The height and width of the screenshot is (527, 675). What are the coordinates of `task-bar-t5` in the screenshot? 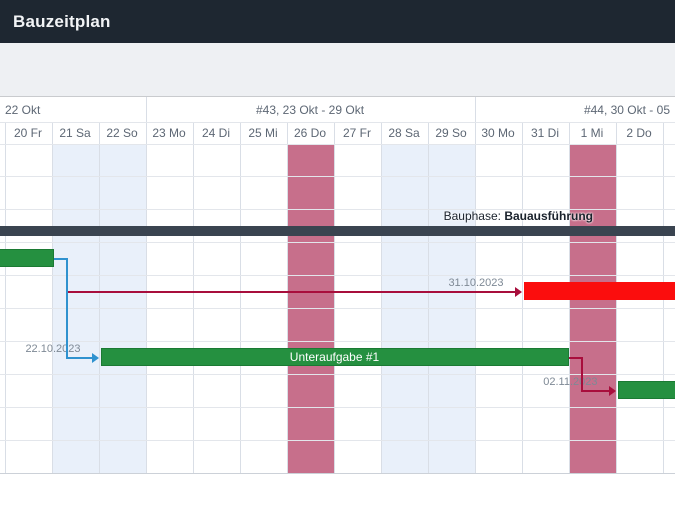 It's located at (646, 390).